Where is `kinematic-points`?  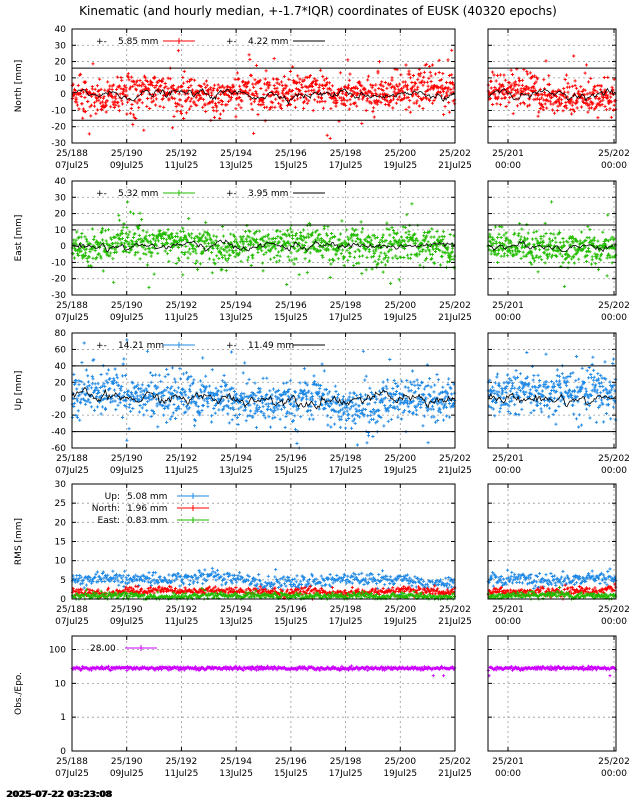 kinematic-points is located at coordinates (552, 244).